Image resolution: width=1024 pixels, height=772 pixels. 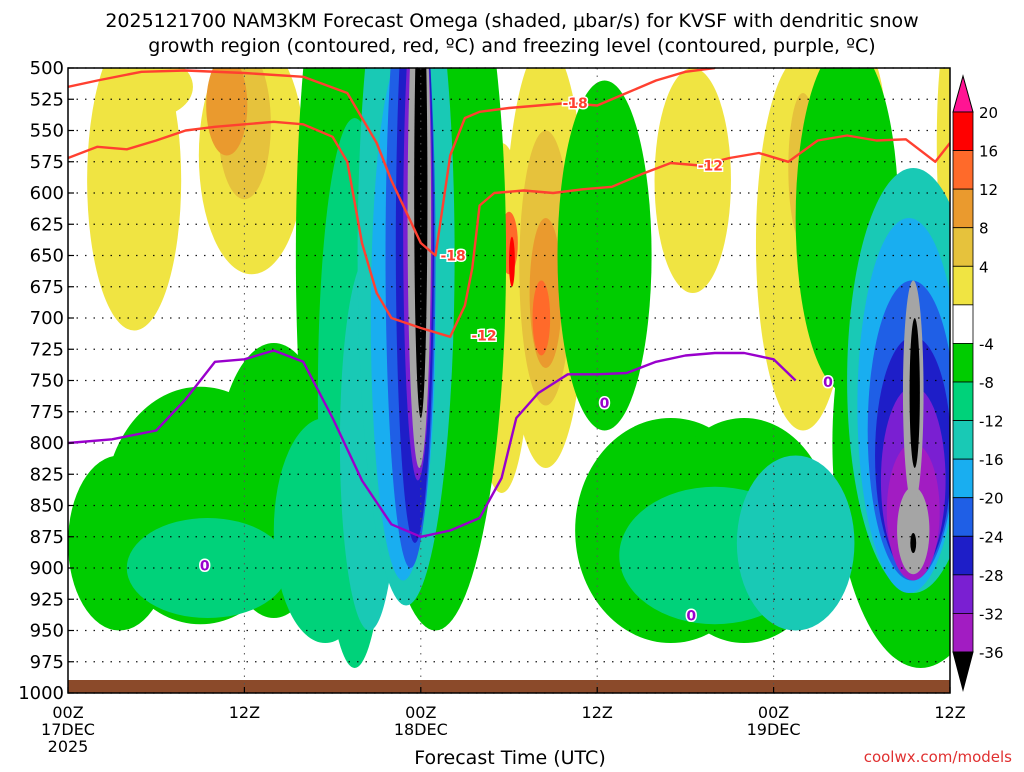 I want to click on colorbar-label: 16, so click(x=988, y=152).